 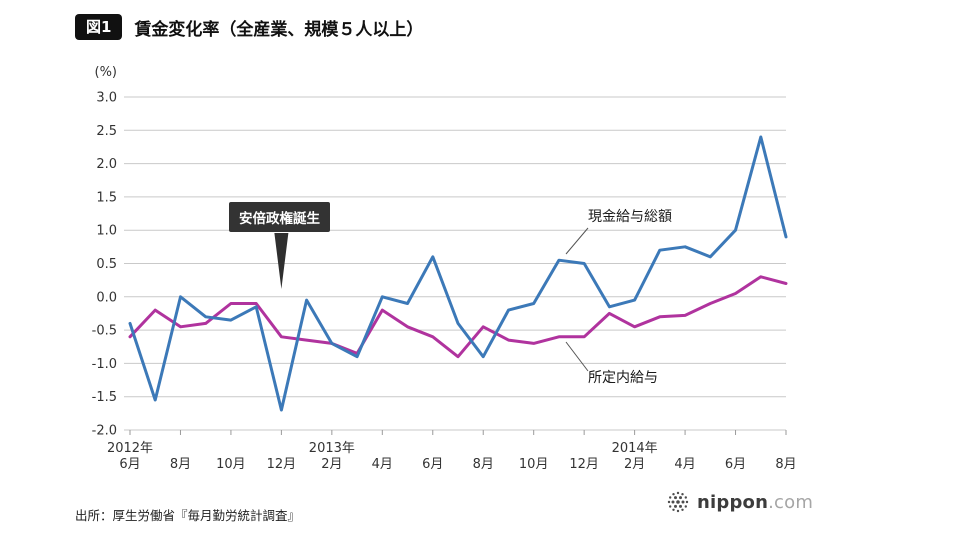 I want to click on series-label-scheduled-wages: 所定内給与, so click(x=623, y=378).